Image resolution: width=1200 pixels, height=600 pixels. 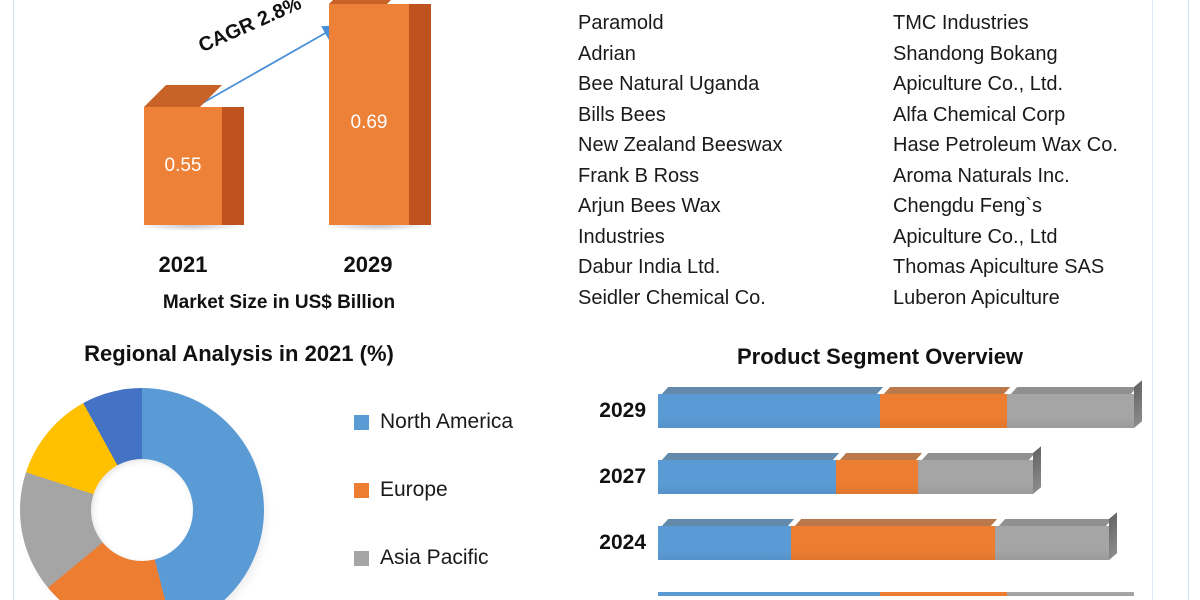 I want to click on list-item: Chengdu Feng`s, so click(x=967, y=206).